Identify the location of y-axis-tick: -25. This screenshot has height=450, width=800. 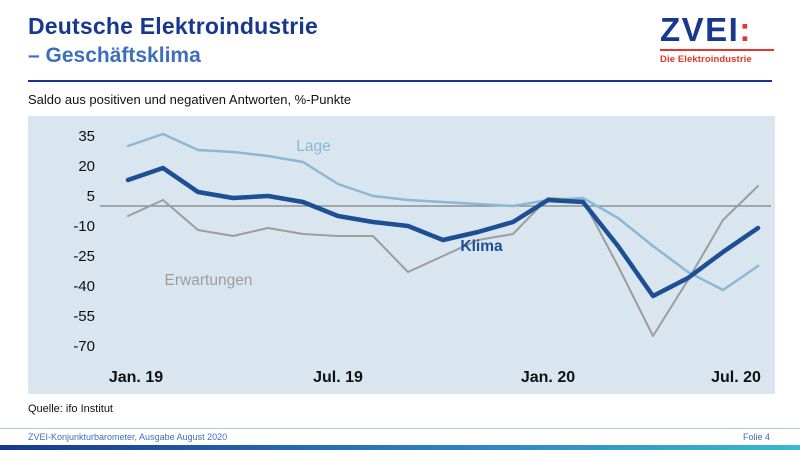
(84, 256).